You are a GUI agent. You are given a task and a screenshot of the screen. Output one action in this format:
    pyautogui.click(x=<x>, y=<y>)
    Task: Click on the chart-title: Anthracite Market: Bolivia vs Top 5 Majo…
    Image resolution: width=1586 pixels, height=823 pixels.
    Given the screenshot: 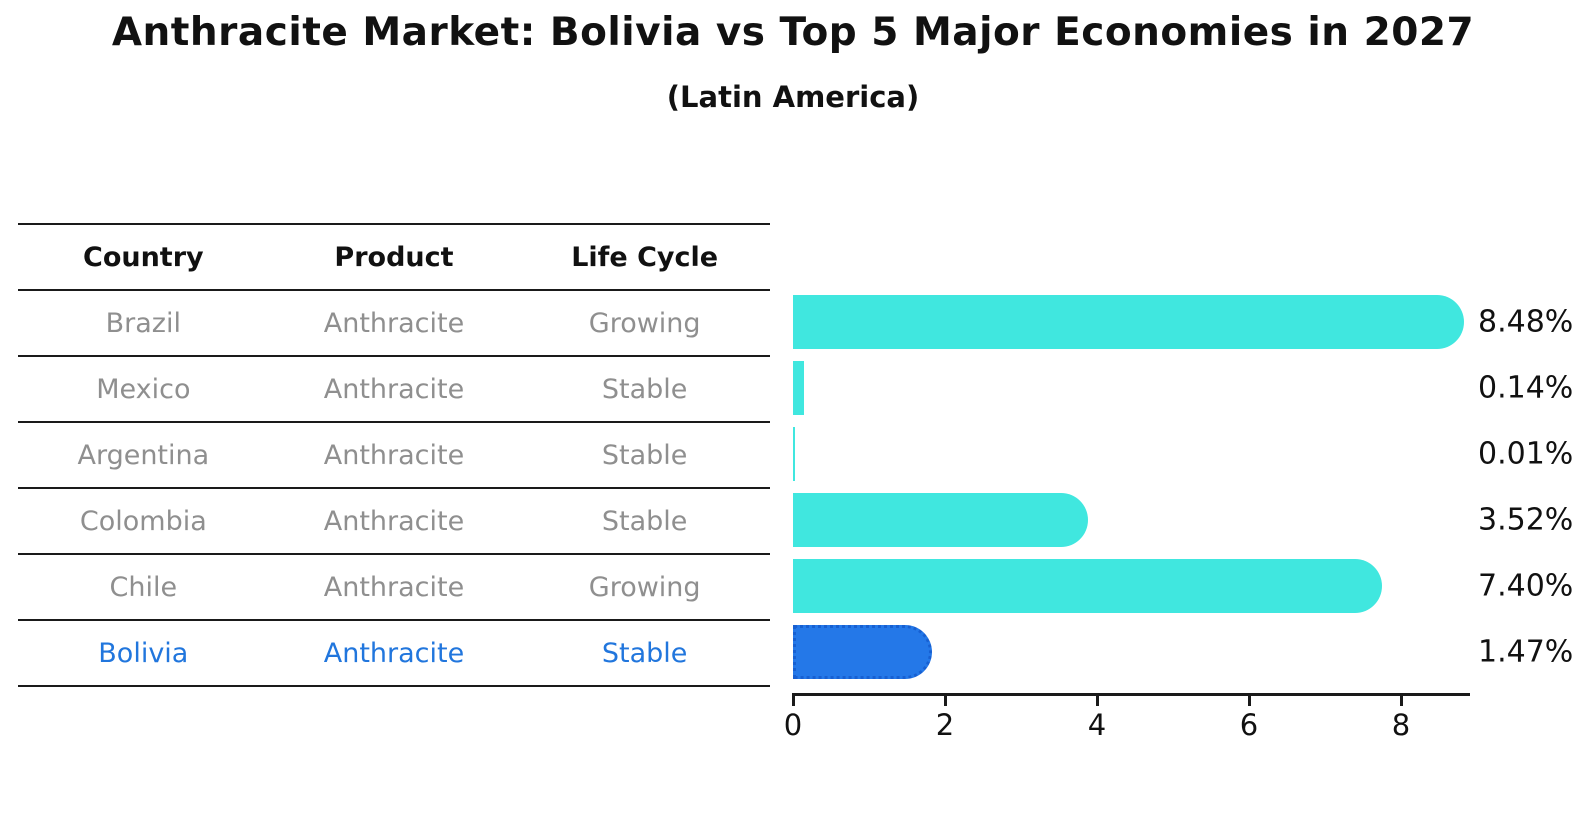 What is the action you would take?
    pyautogui.click(x=793, y=32)
    